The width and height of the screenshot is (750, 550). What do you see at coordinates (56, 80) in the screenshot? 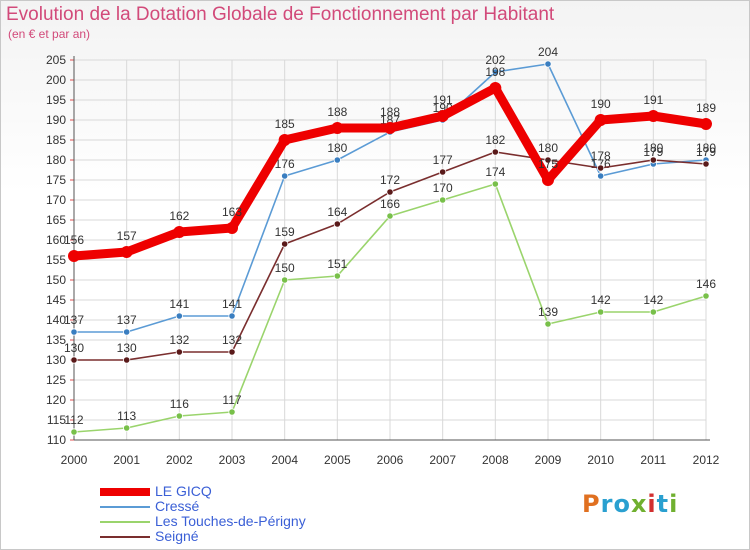
I see `y-tick-label: 200` at bounding box center [56, 80].